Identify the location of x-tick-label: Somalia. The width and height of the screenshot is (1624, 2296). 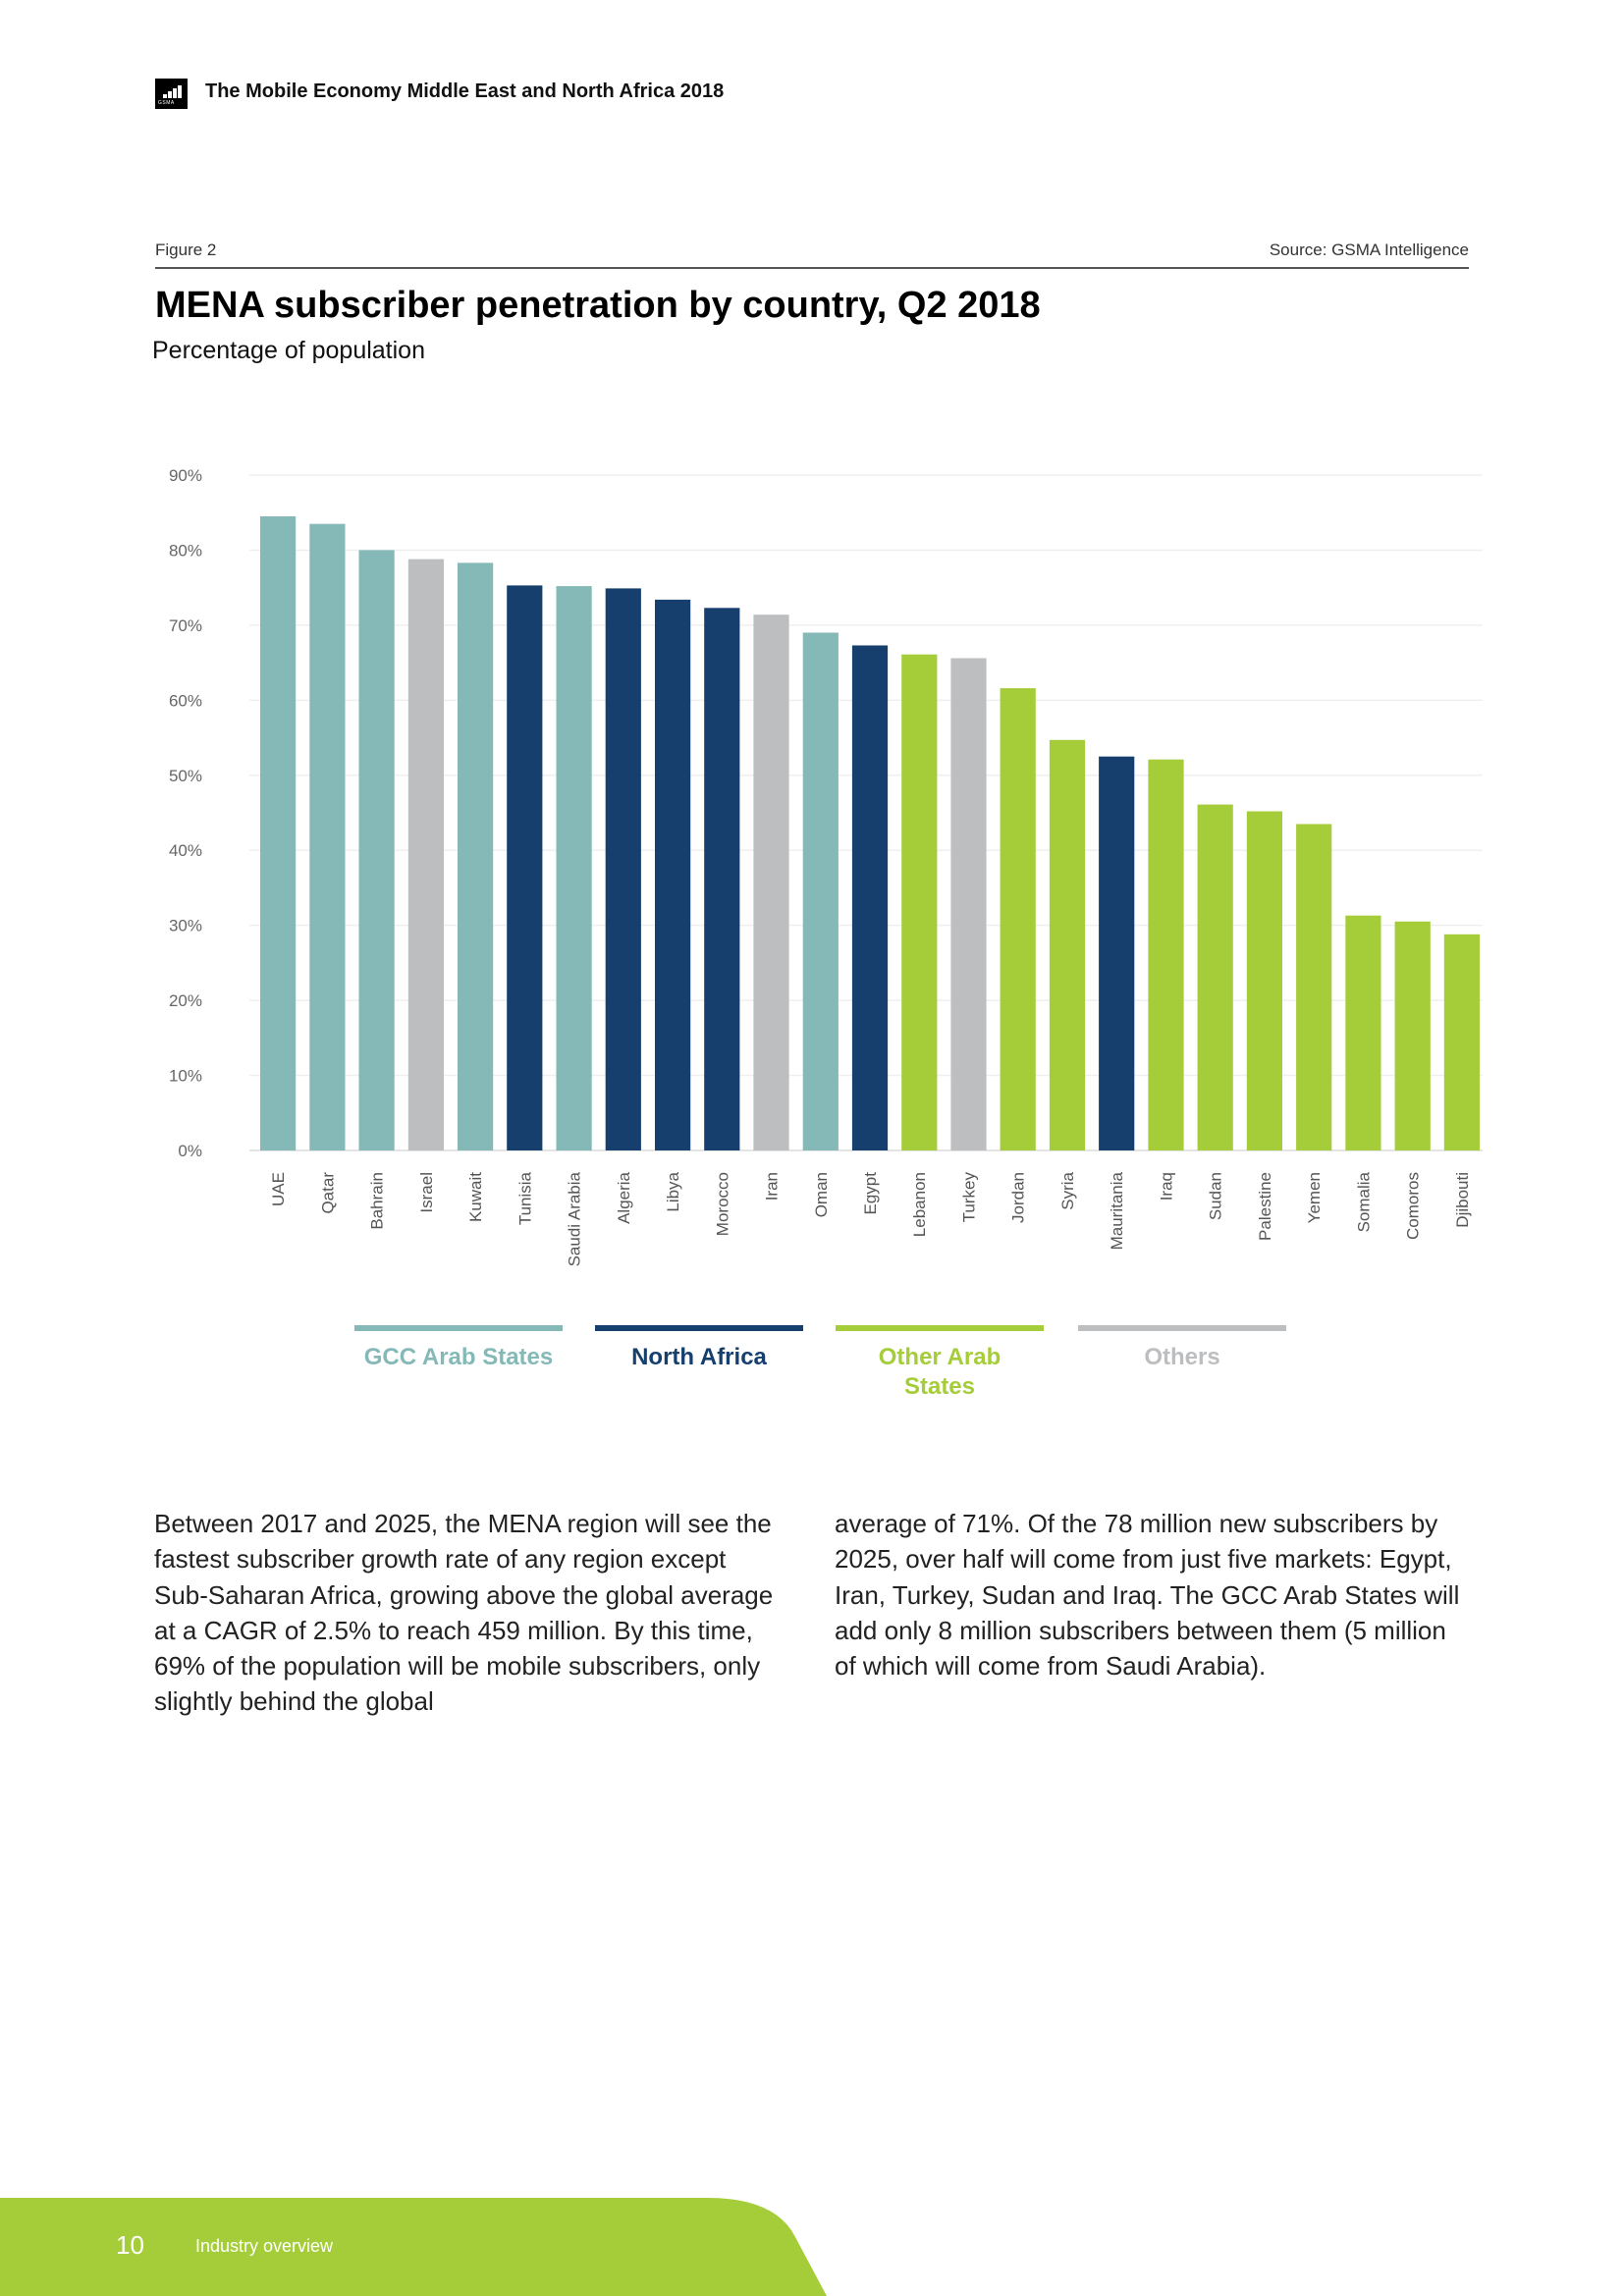
(1363, 1201).